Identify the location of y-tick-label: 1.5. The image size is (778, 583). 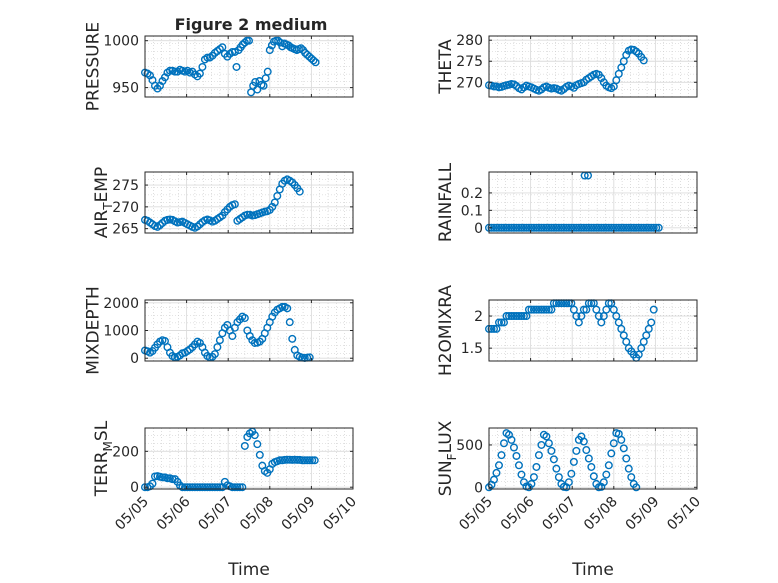
(472, 349).